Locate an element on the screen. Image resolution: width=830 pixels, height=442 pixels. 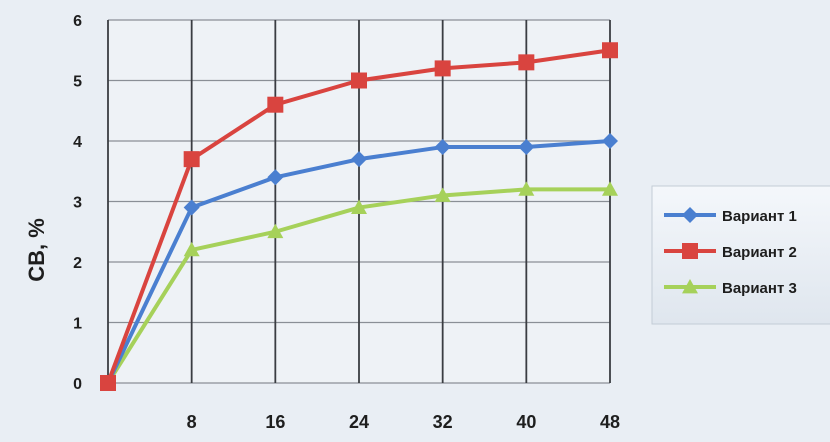
x-tick-labels: 8 16 24 32 40 48 is located at coordinates (403, 422).